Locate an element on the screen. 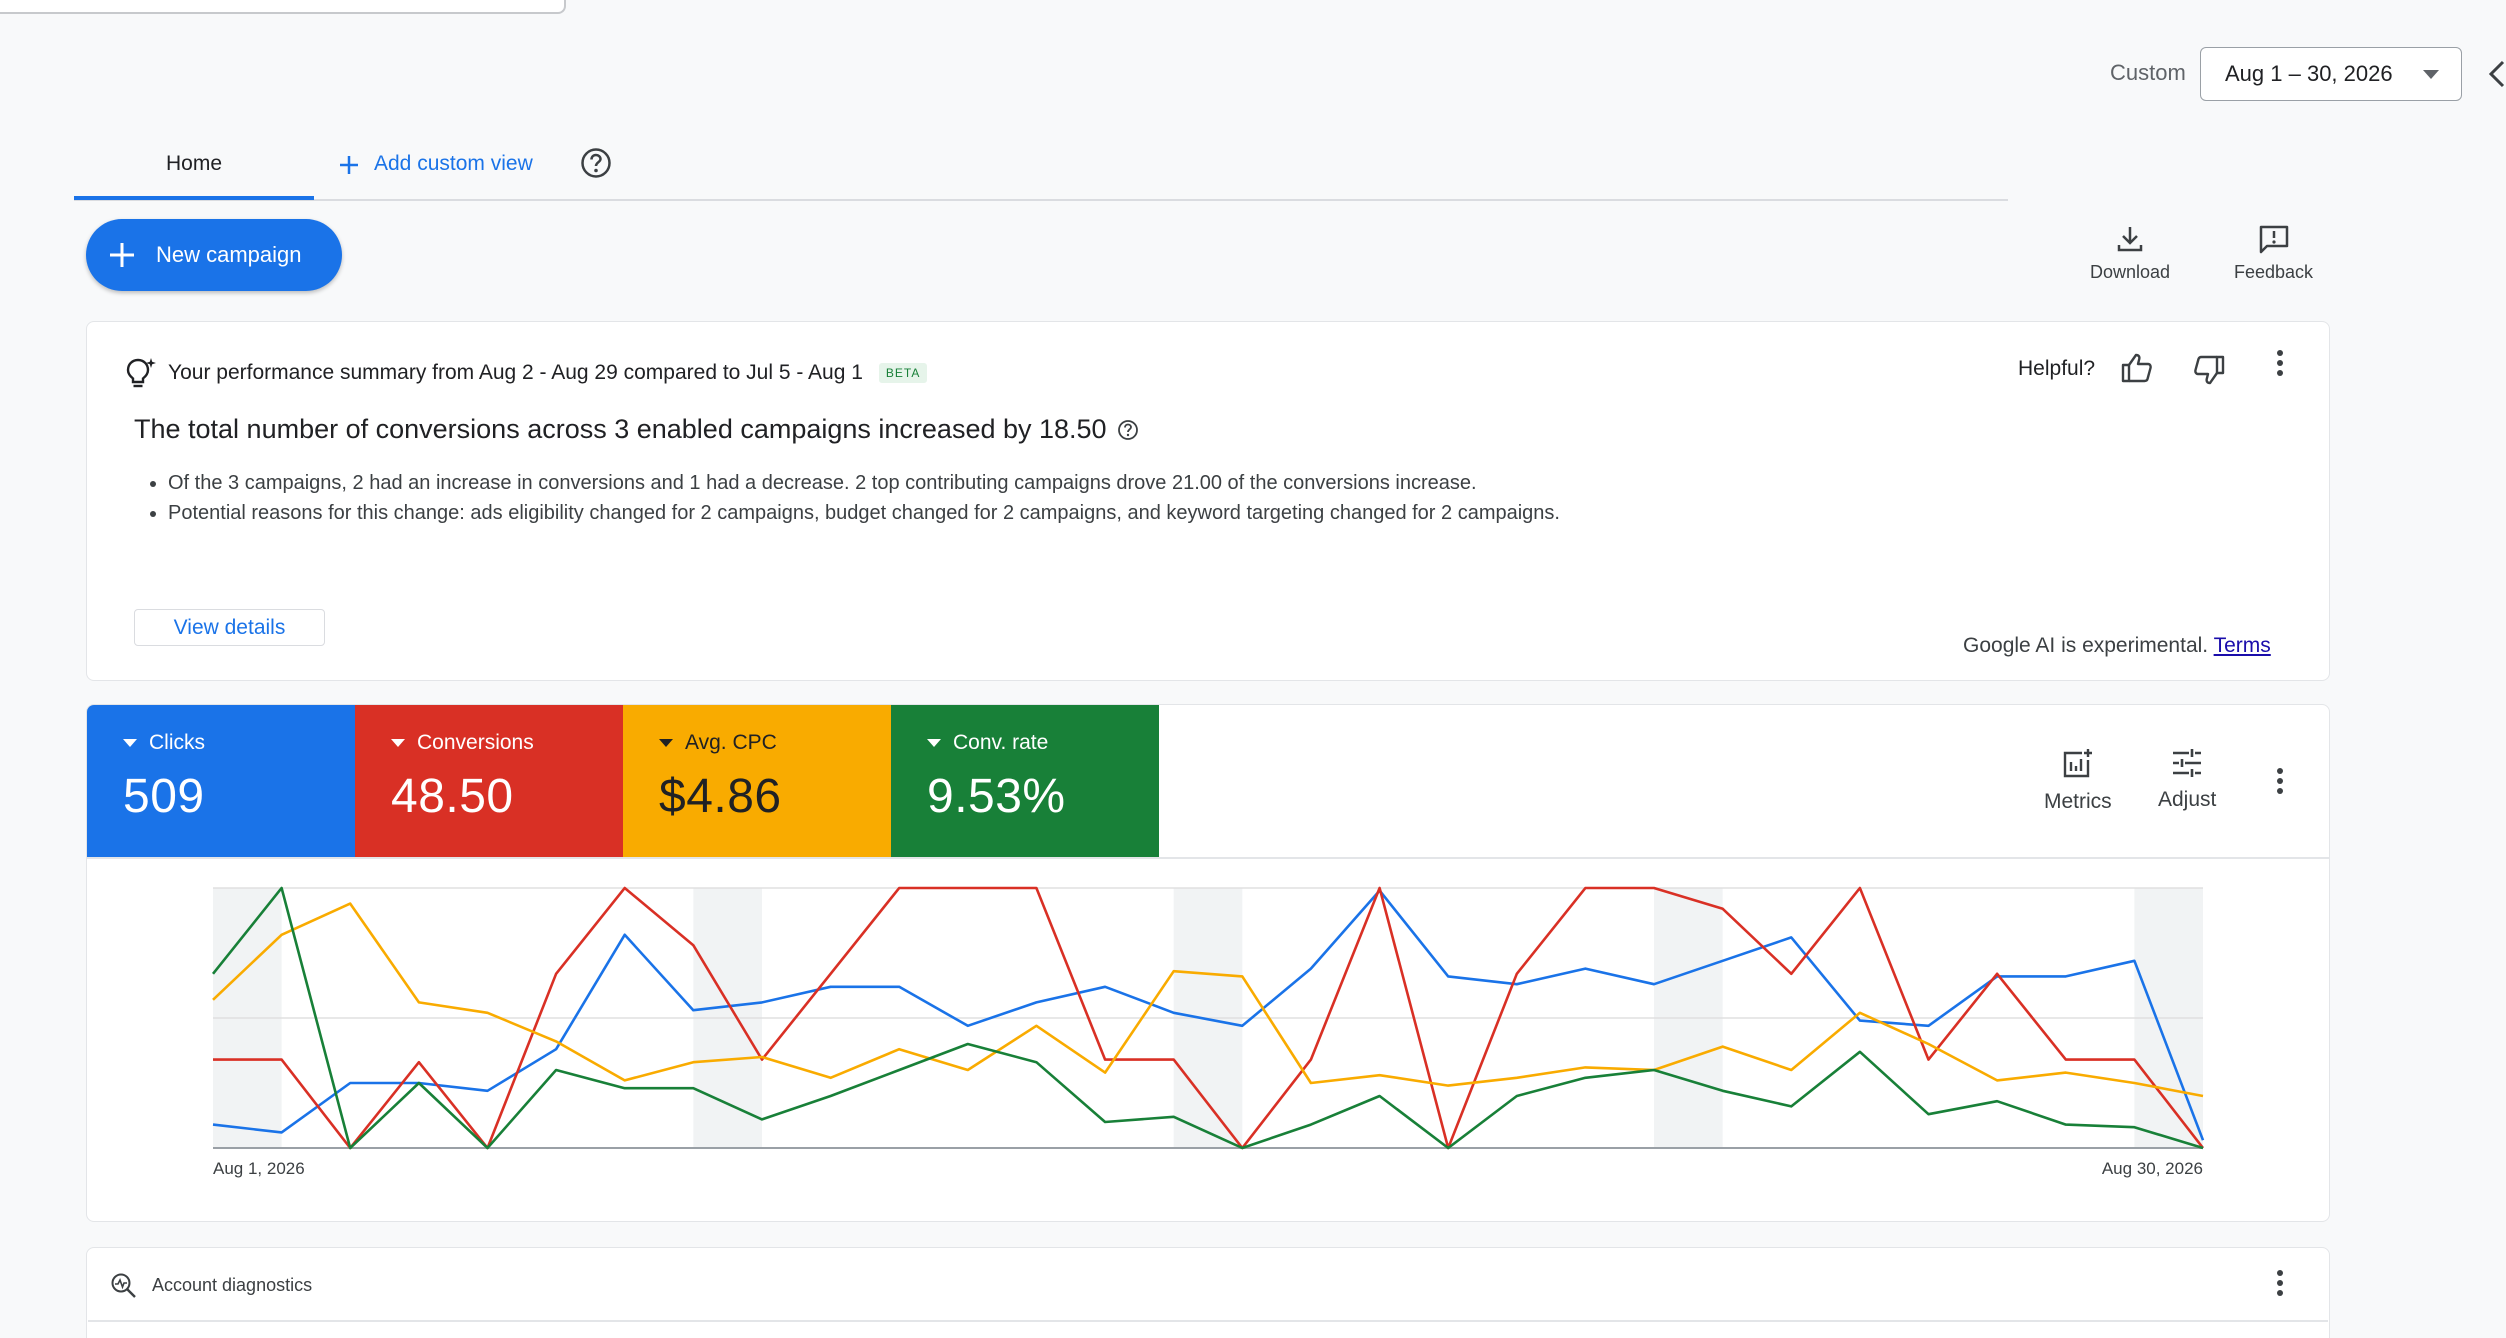  feedback-icon is located at coordinates (2273, 239).